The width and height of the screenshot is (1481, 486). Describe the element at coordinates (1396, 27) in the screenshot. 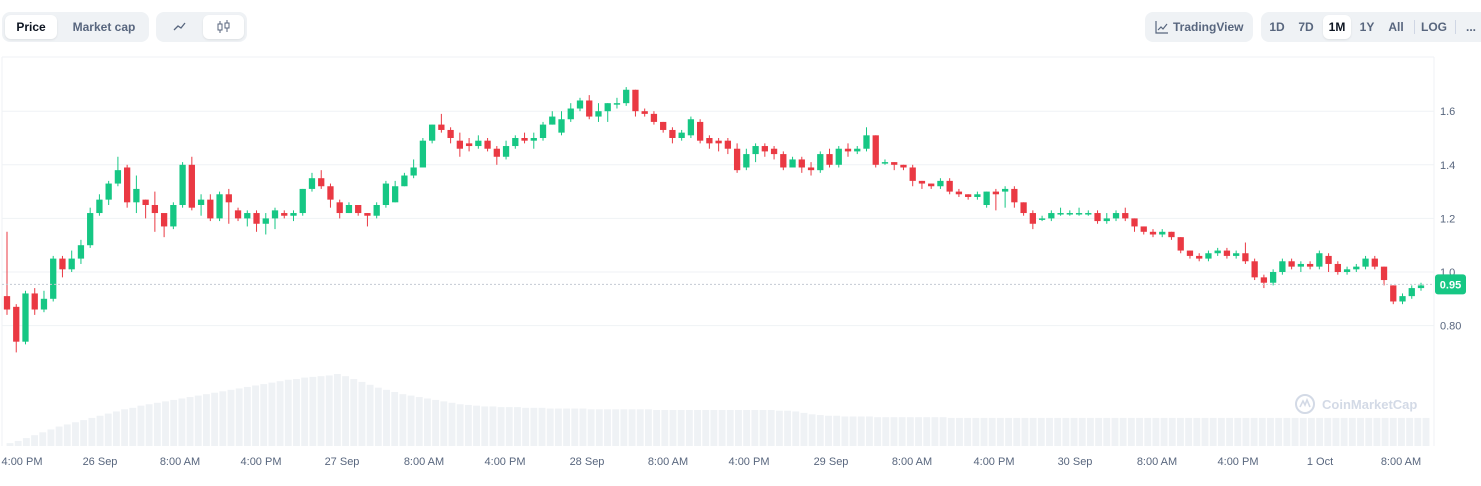

I see `range-all: All` at that location.